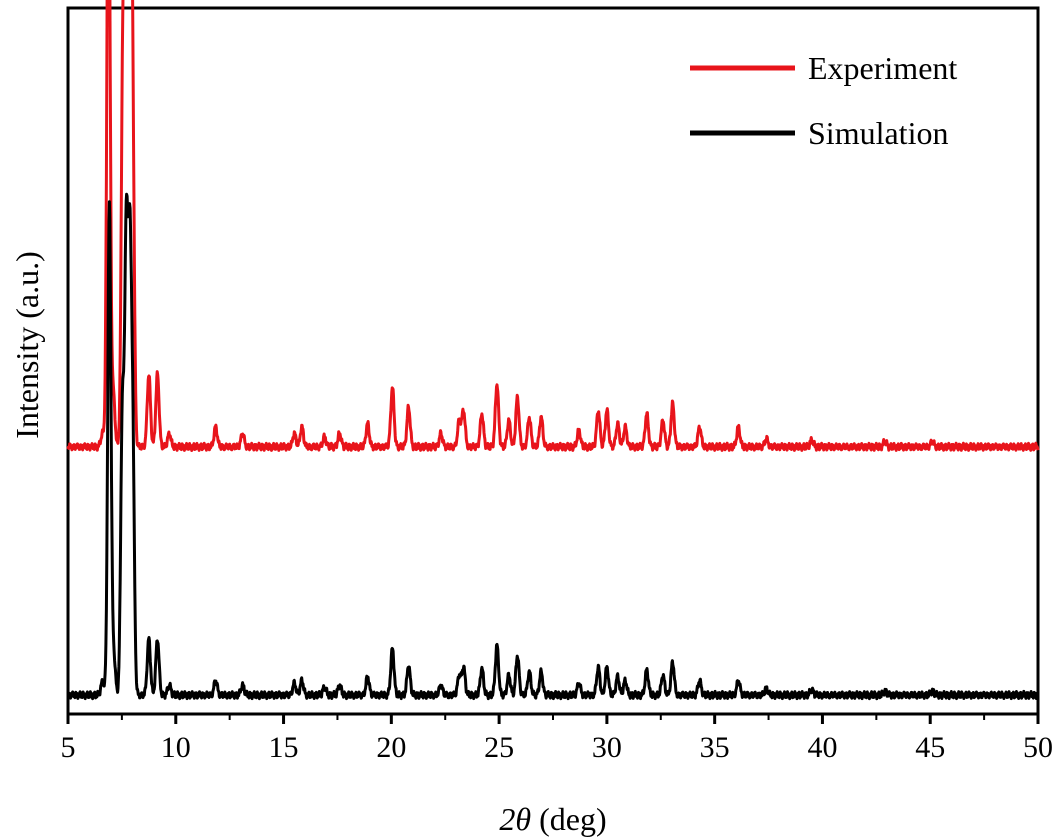 This screenshot has width=1063, height=840. Describe the element at coordinates (499, 747) in the screenshot. I see `x-tick-label: 25` at that location.